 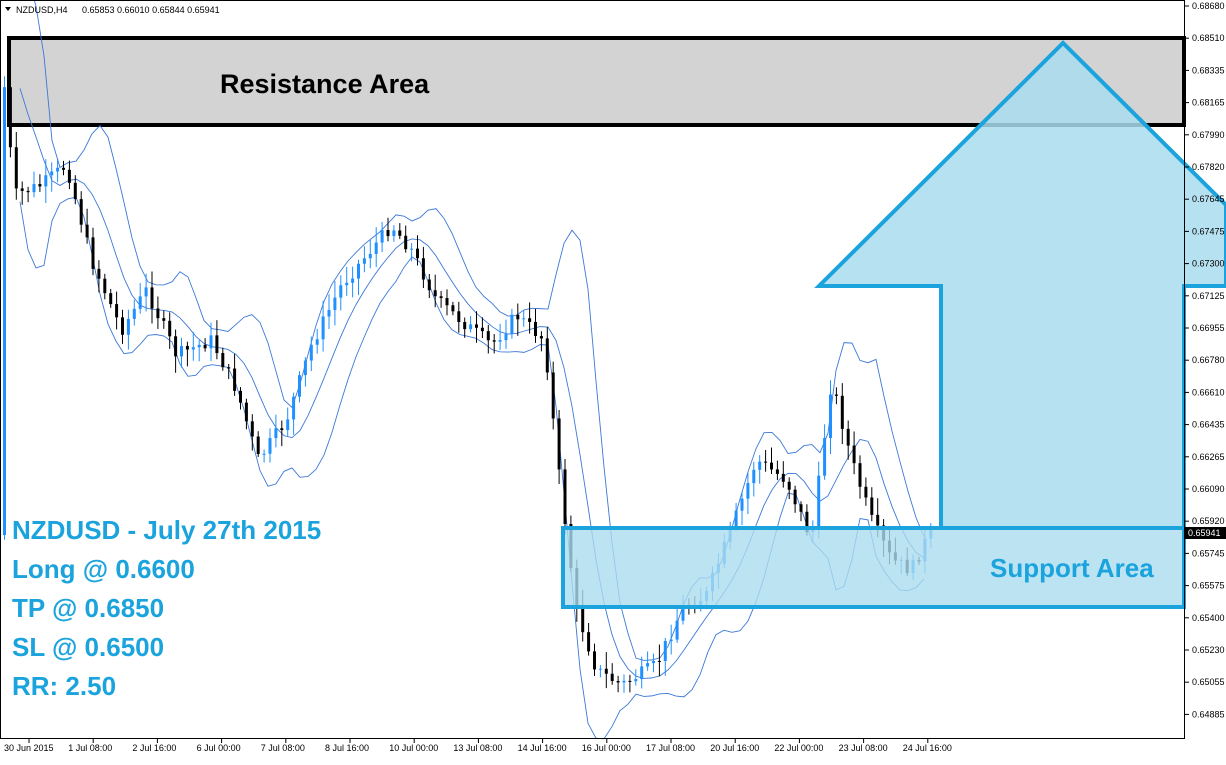 What do you see at coordinates (1208, 231) in the screenshot?
I see `y-tick-label: 0.67475` at bounding box center [1208, 231].